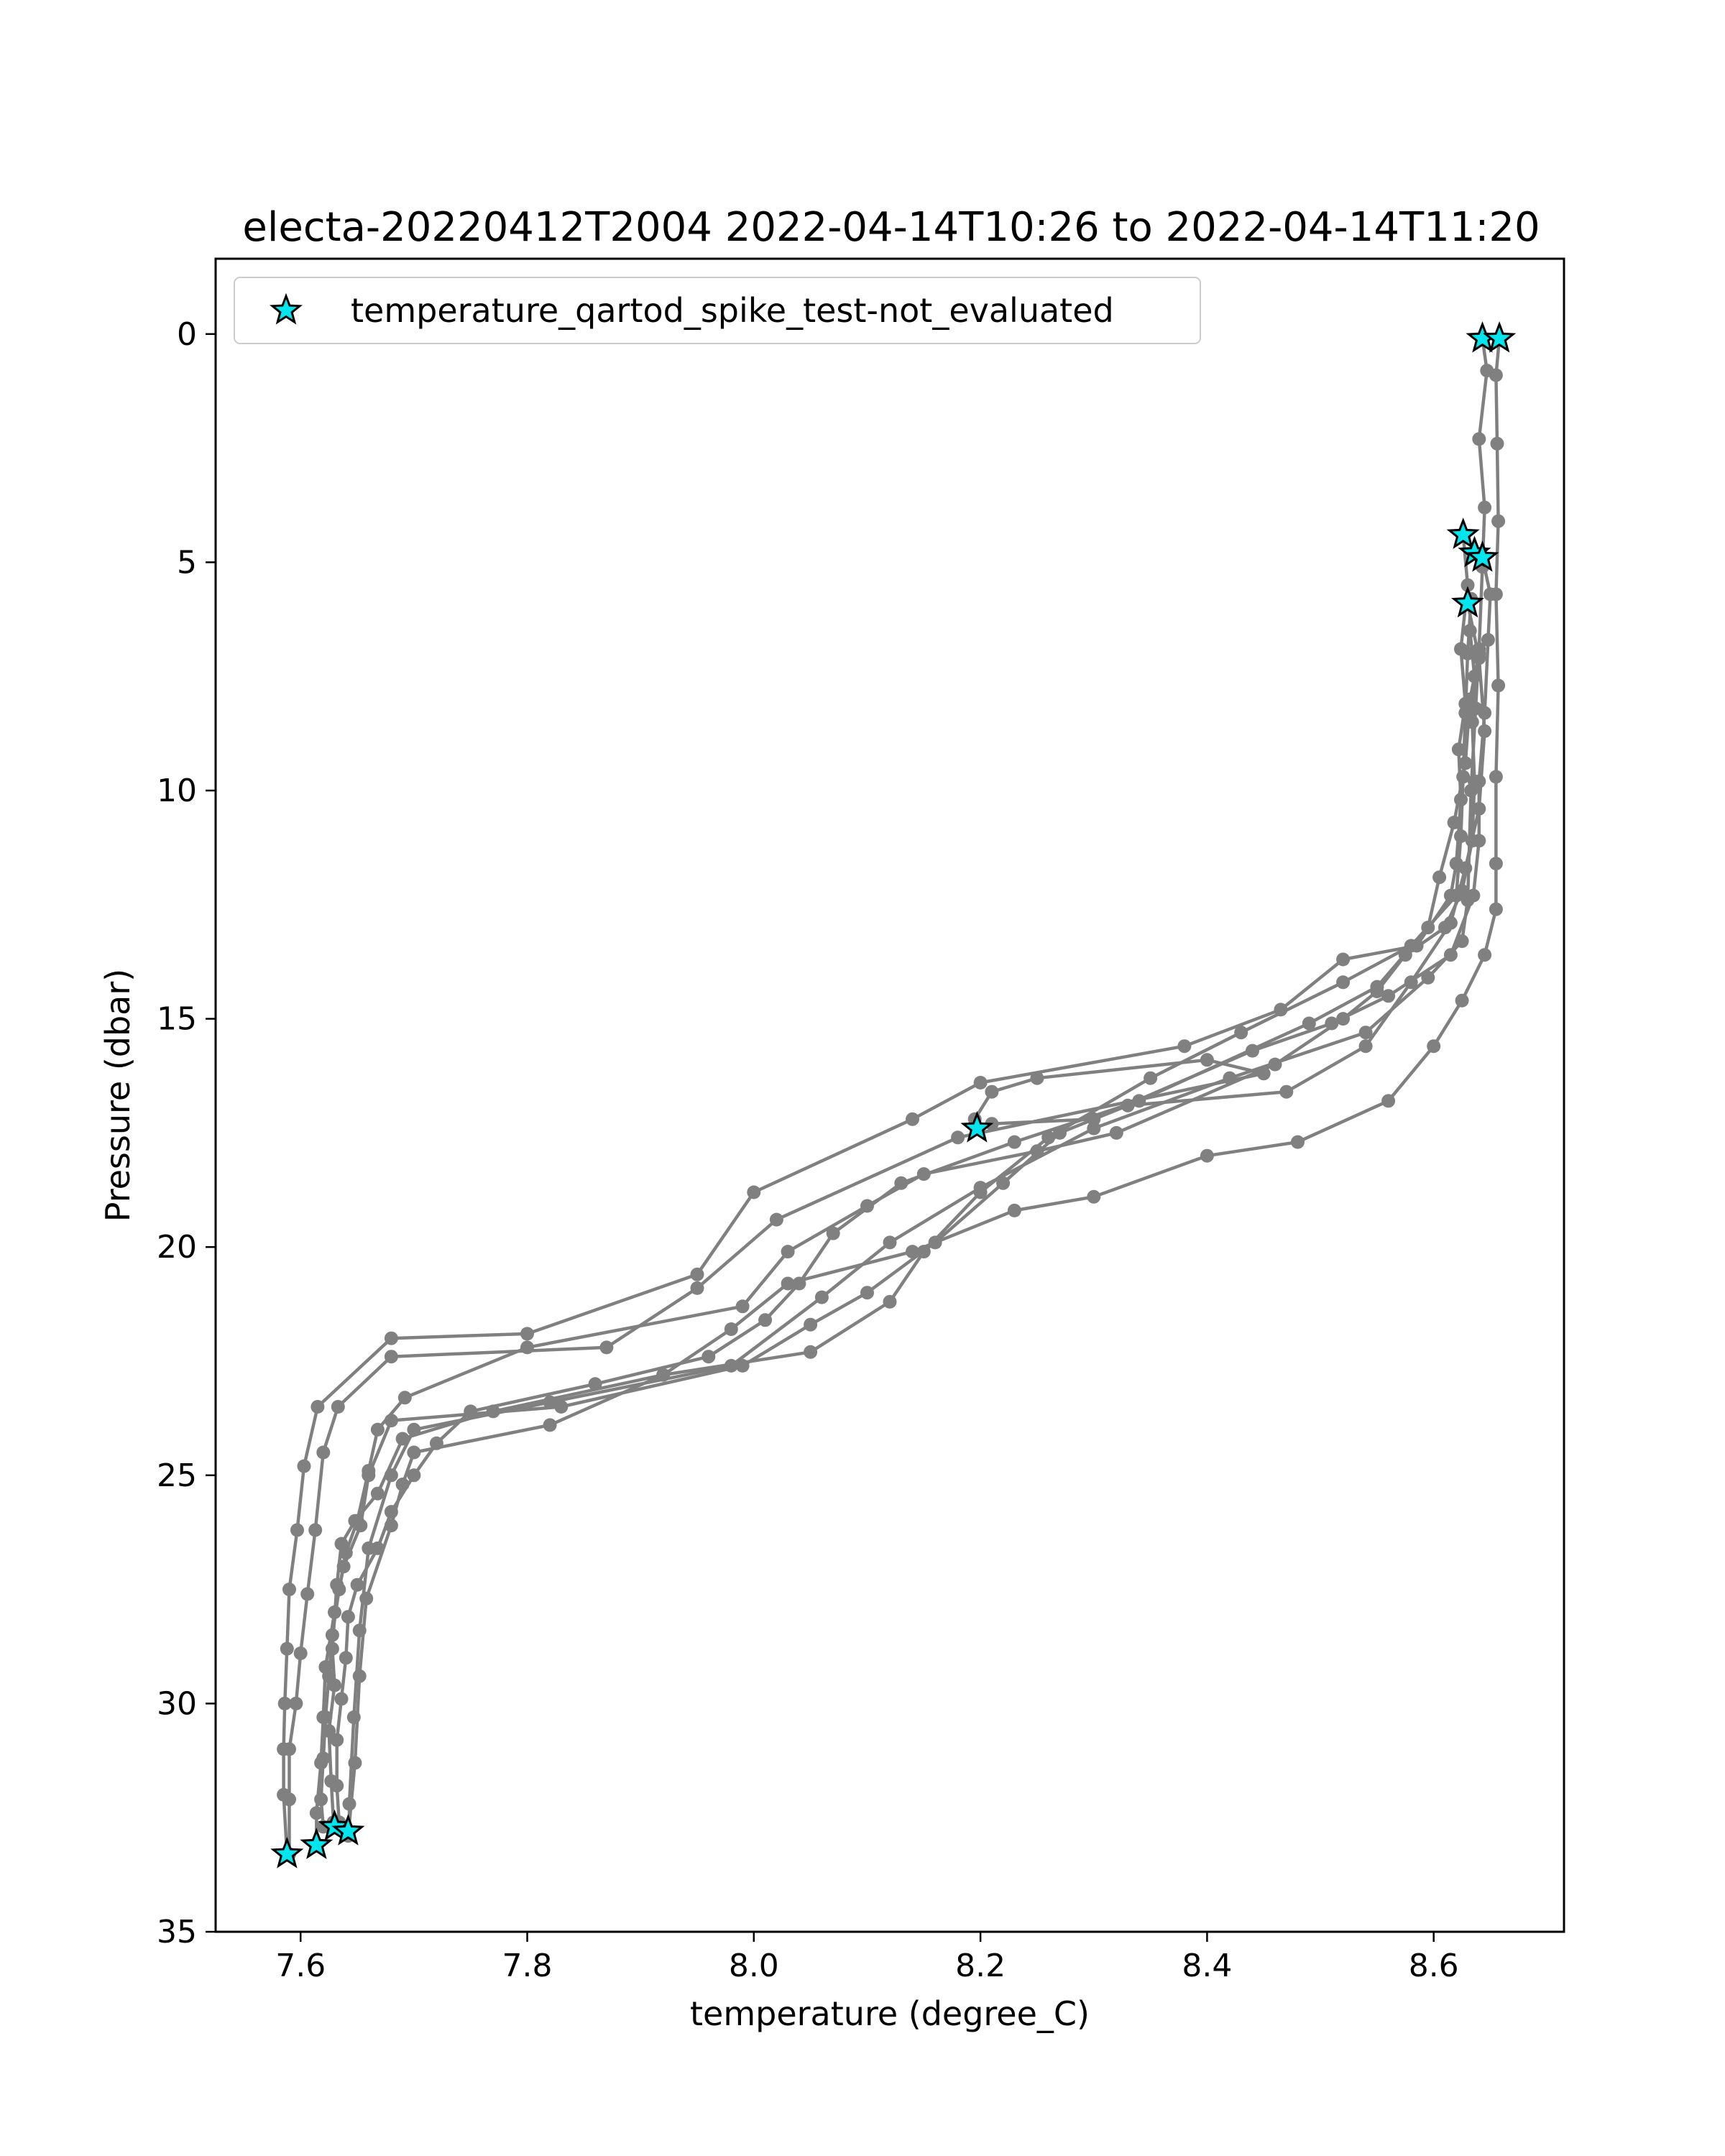 The image size is (1725, 2156). What do you see at coordinates (186, 1133) in the screenshot?
I see `y-axis: 0 5 10 15 20 25 30 35` at bounding box center [186, 1133].